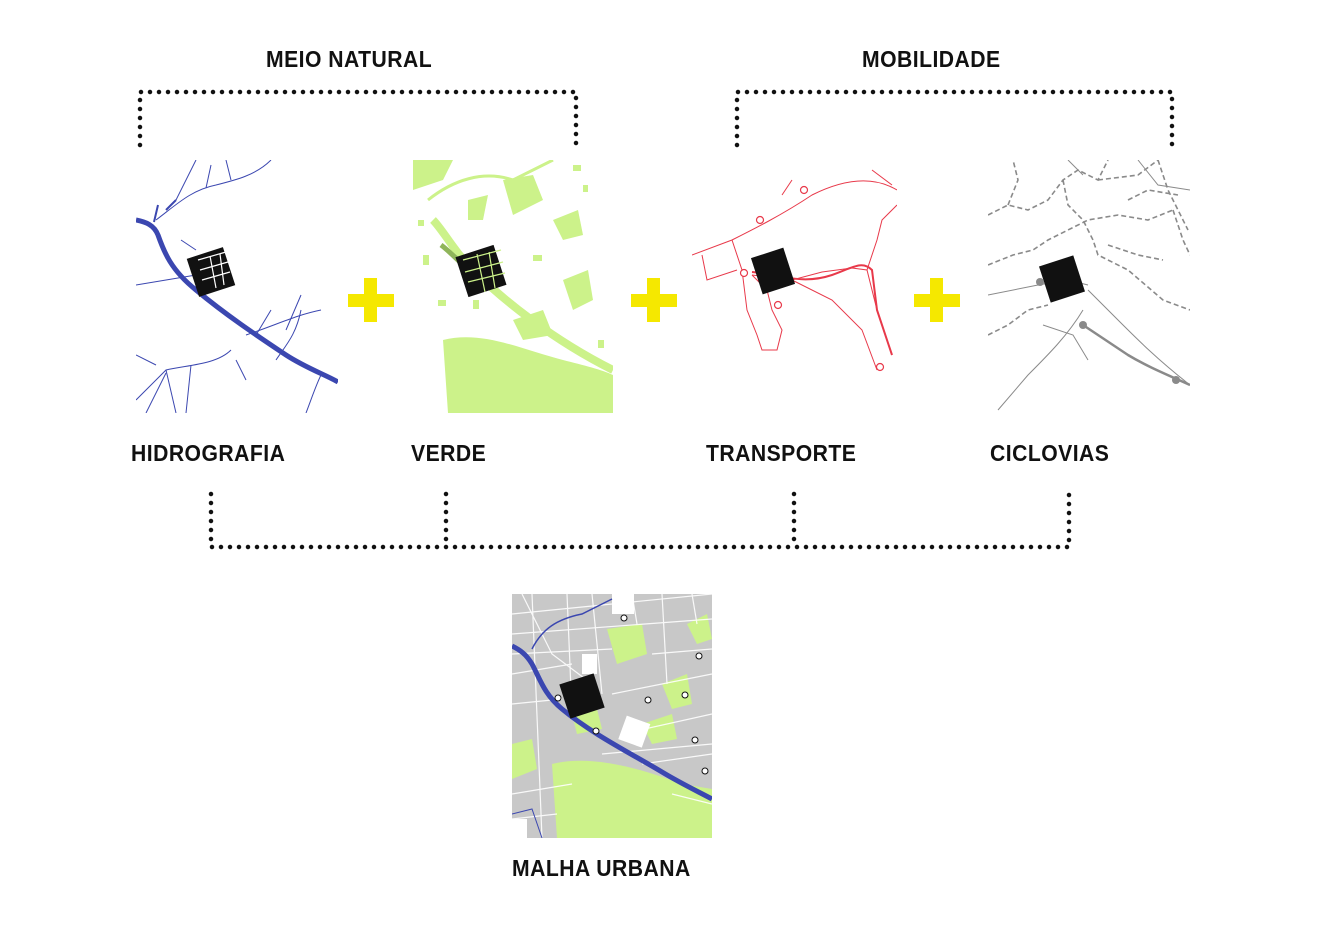 Image resolution: width=1344 pixels, height=938 pixels. I want to click on label-hidrografia: HIDROGRAFIA, so click(208, 453).